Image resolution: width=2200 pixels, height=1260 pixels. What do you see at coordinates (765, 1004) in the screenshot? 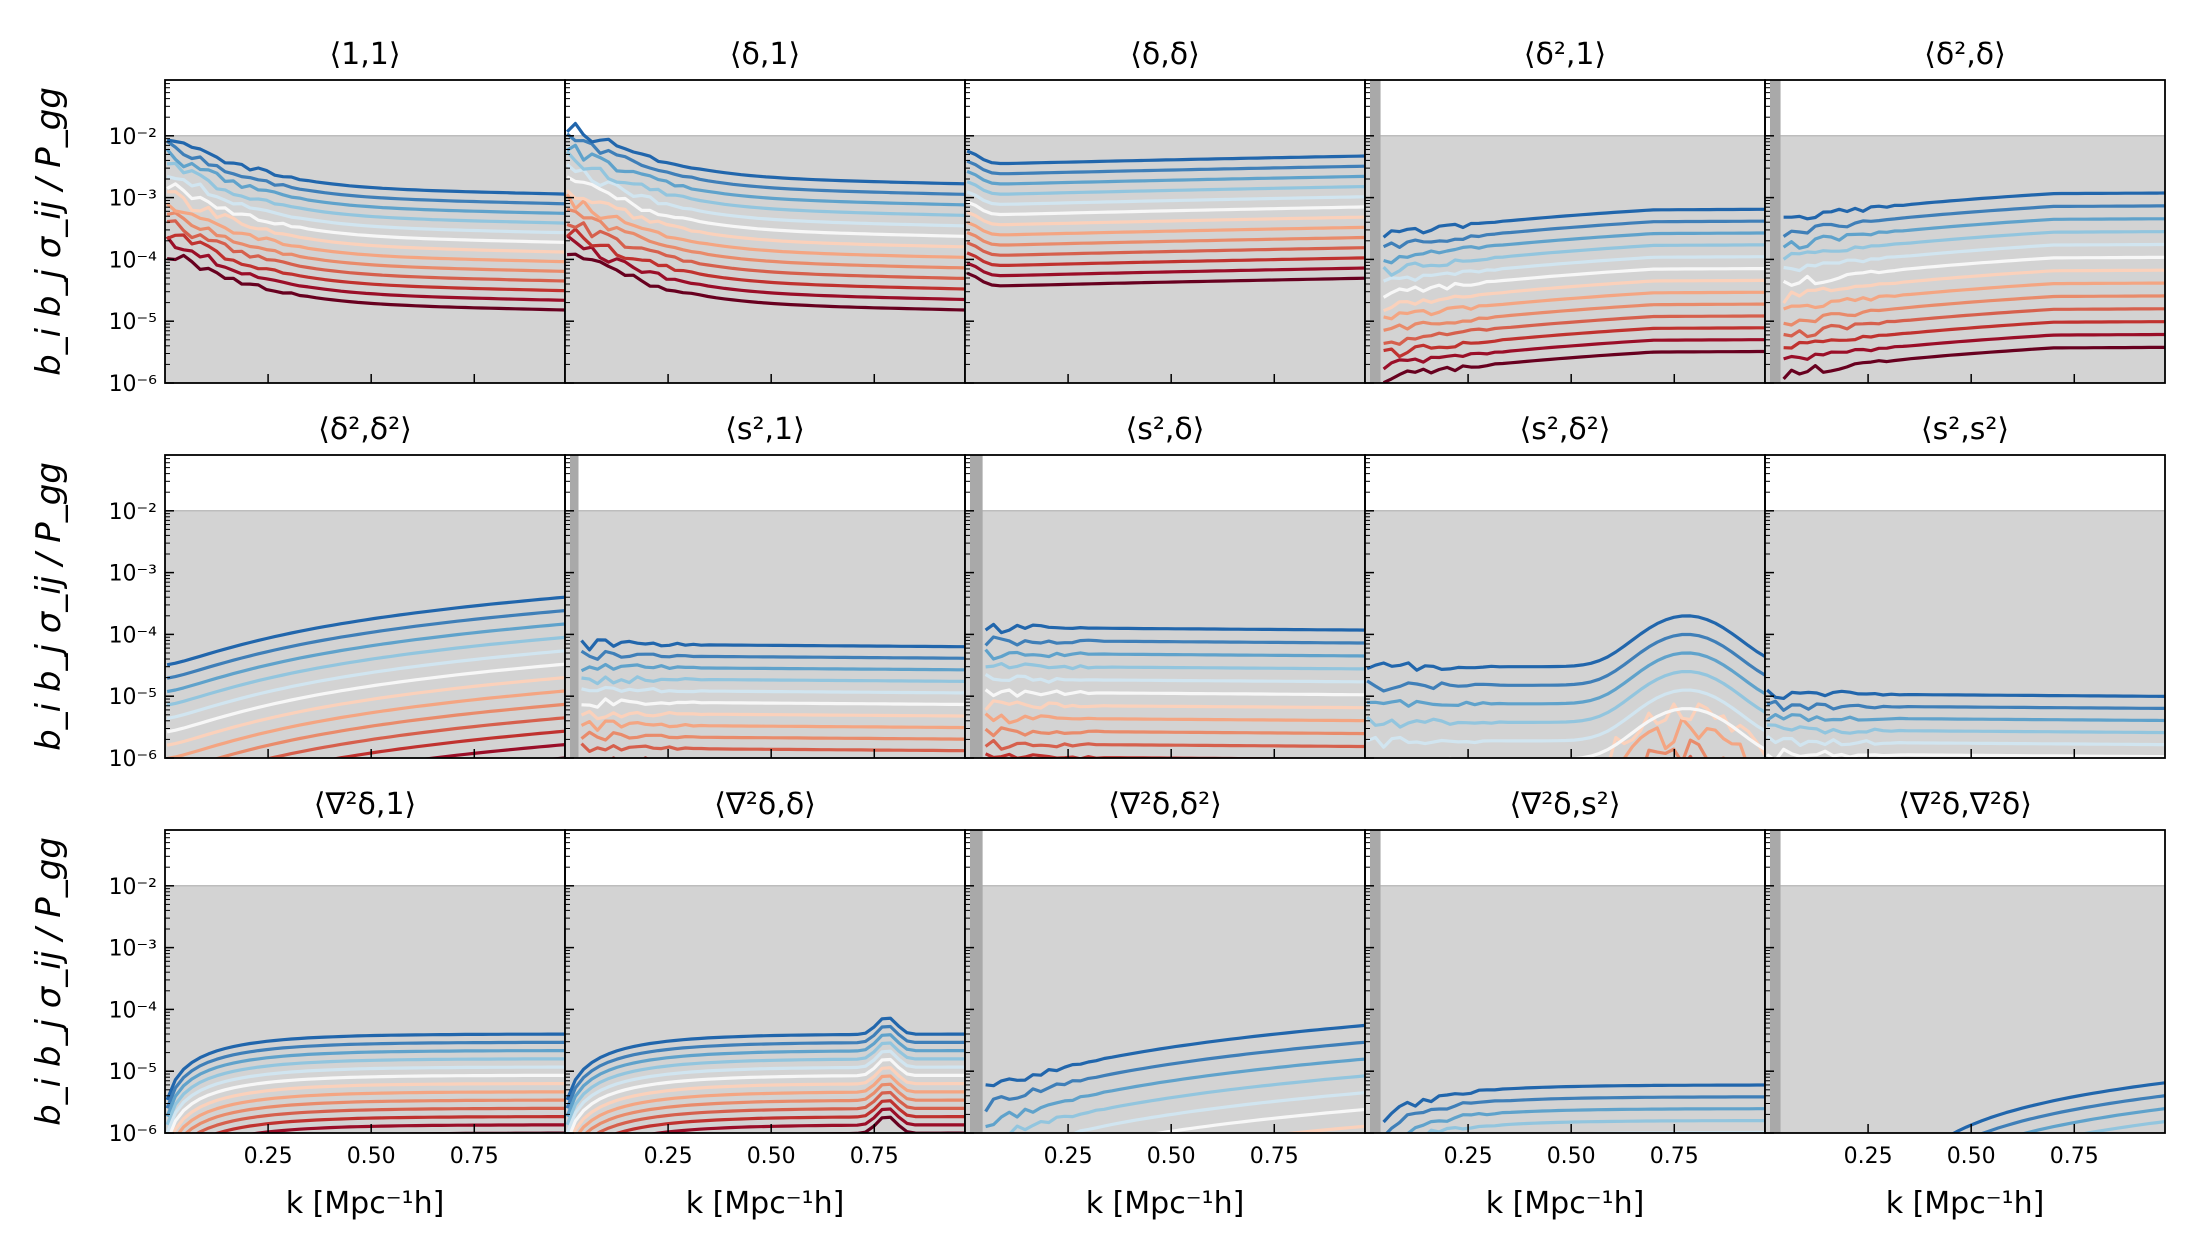
I see `panel-11: 0.25 0.50 0.75k [Mpc⁻¹h] ⟨∇²δ,δ⟩` at bounding box center [765, 1004].